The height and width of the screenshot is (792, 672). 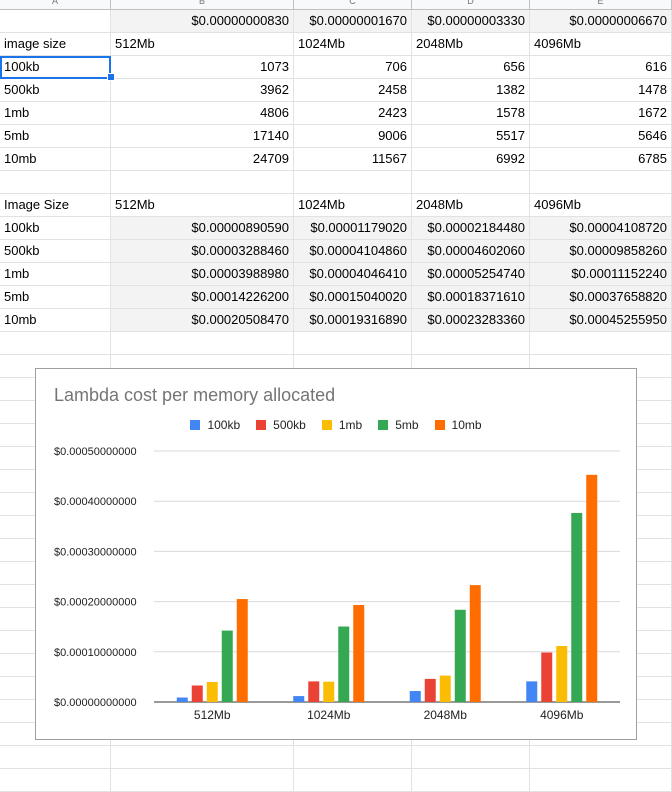 What do you see at coordinates (281, 425) in the screenshot?
I see `legend-item-500kb: 500kb` at bounding box center [281, 425].